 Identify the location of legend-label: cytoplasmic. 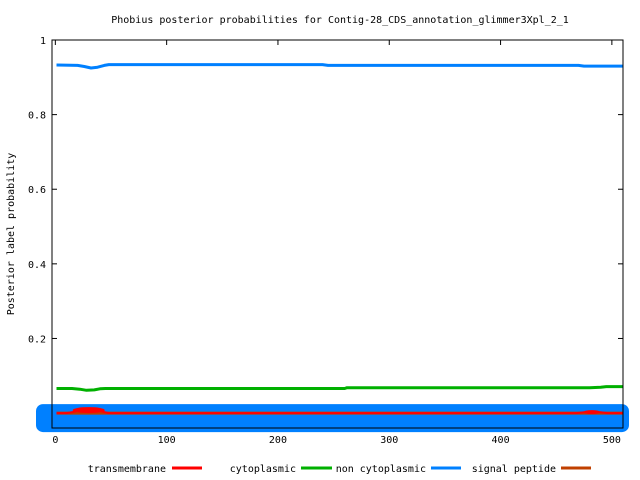
(263, 469).